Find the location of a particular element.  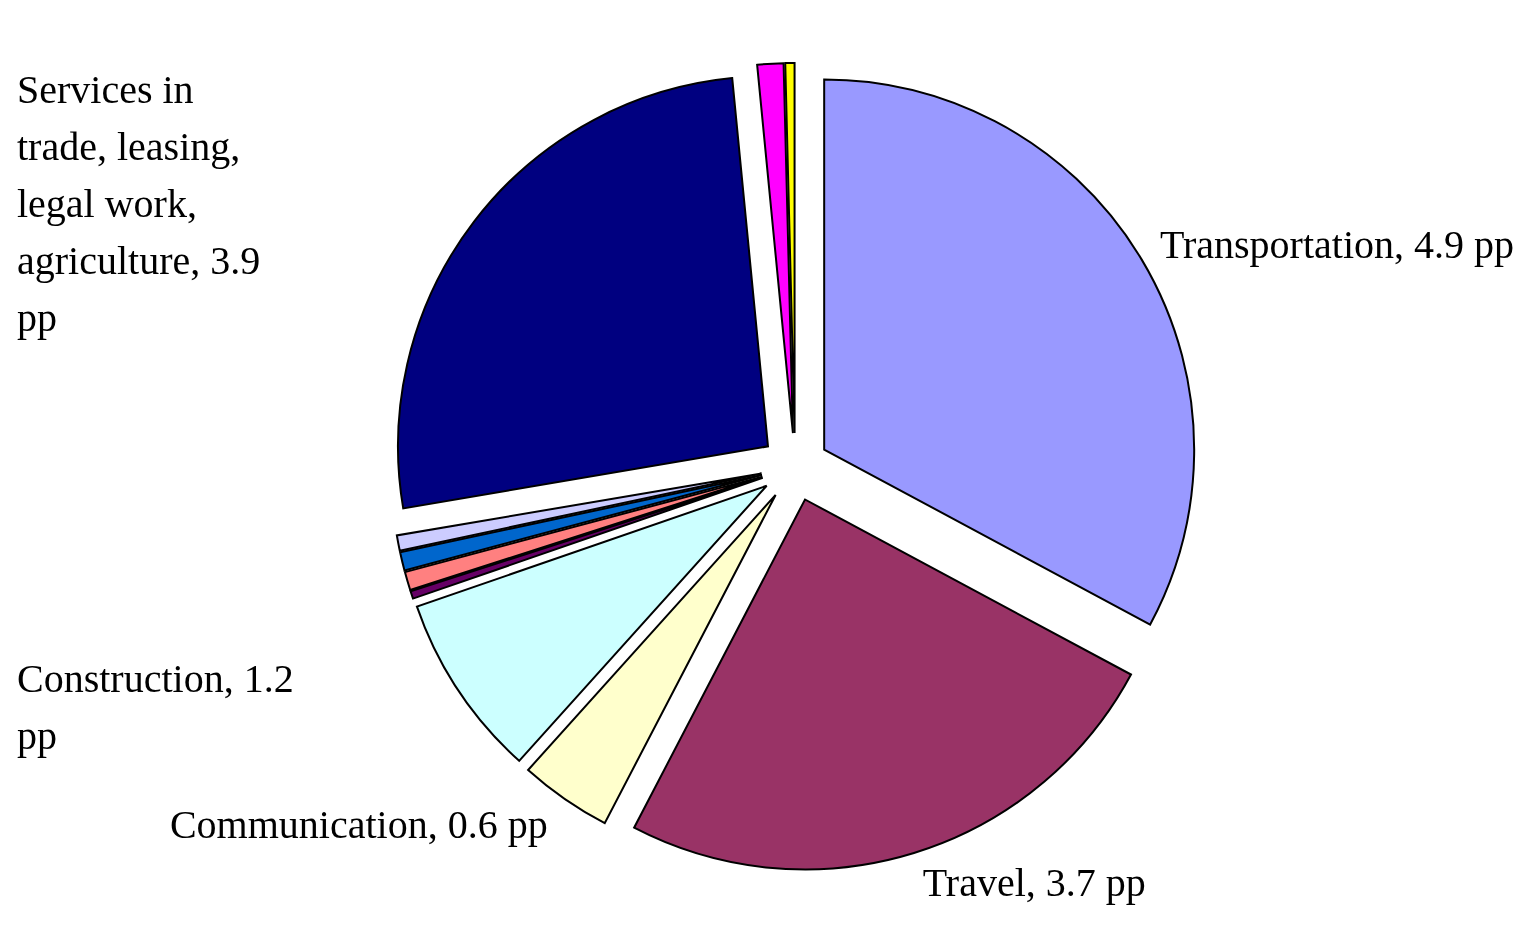

slice-label: Construction, 1.2 pp is located at coordinates (155, 707).